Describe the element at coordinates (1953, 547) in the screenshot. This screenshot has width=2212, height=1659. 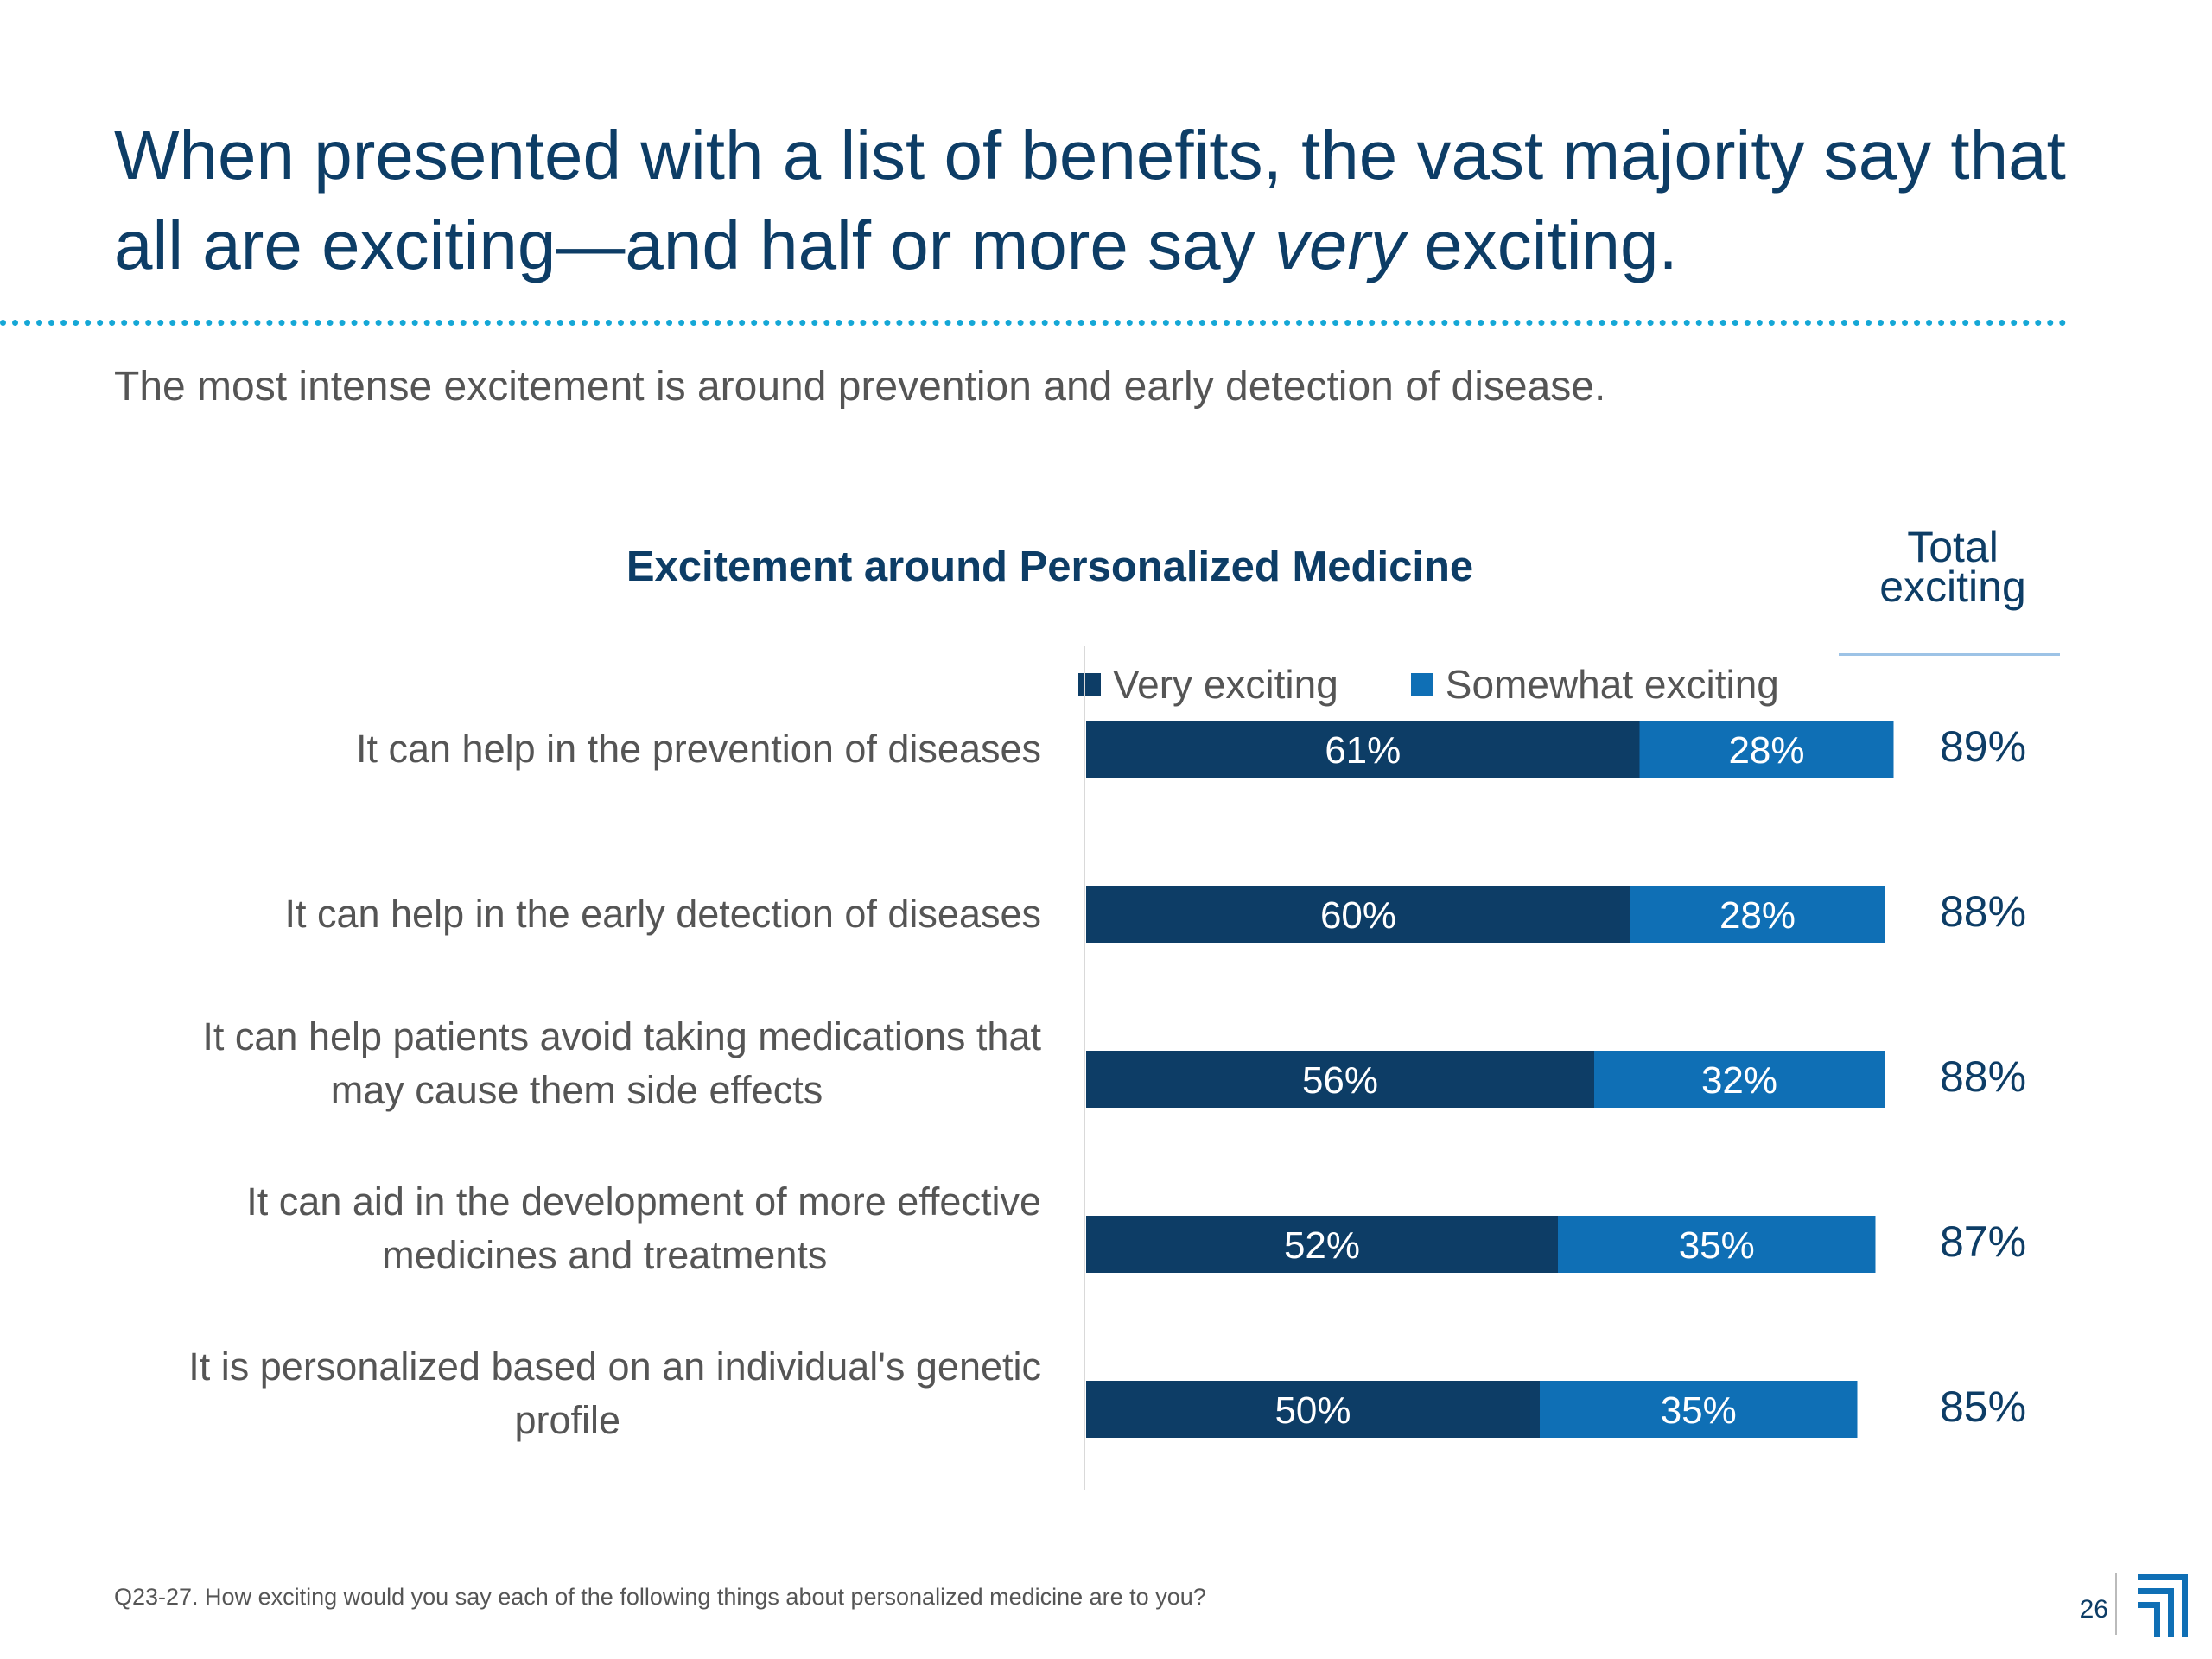
I see `total-header-line-1: Total` at that location.